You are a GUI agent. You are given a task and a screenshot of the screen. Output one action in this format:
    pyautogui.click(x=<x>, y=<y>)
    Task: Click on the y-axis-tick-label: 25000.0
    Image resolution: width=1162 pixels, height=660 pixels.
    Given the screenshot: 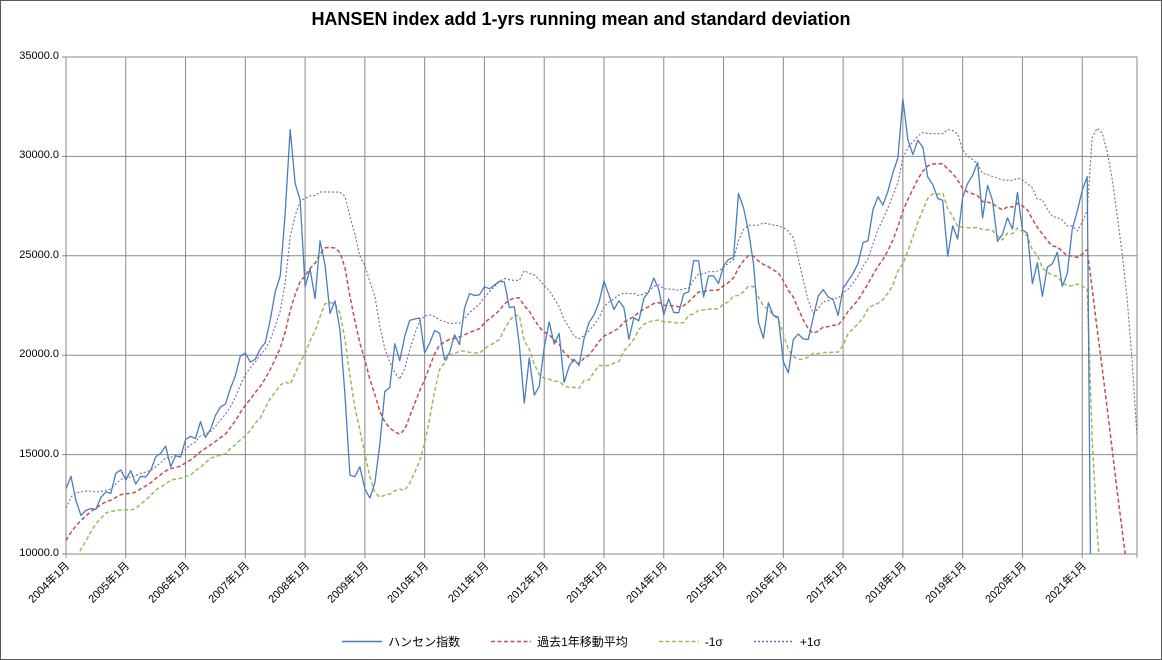 What is the action you would take?
    pyautogui.click(x=39, y=254)
    